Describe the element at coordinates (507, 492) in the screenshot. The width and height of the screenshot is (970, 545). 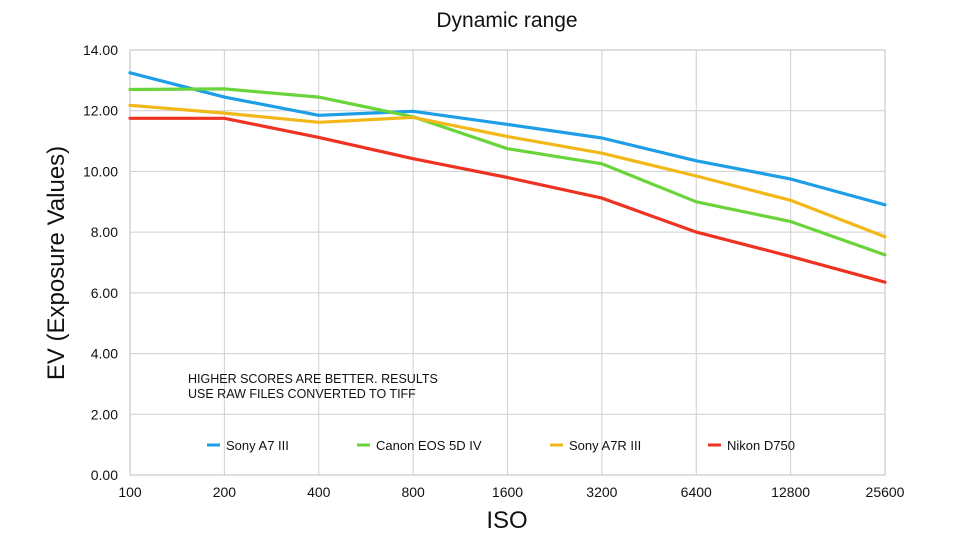
I see `x-tick-label: 1600` at that location.